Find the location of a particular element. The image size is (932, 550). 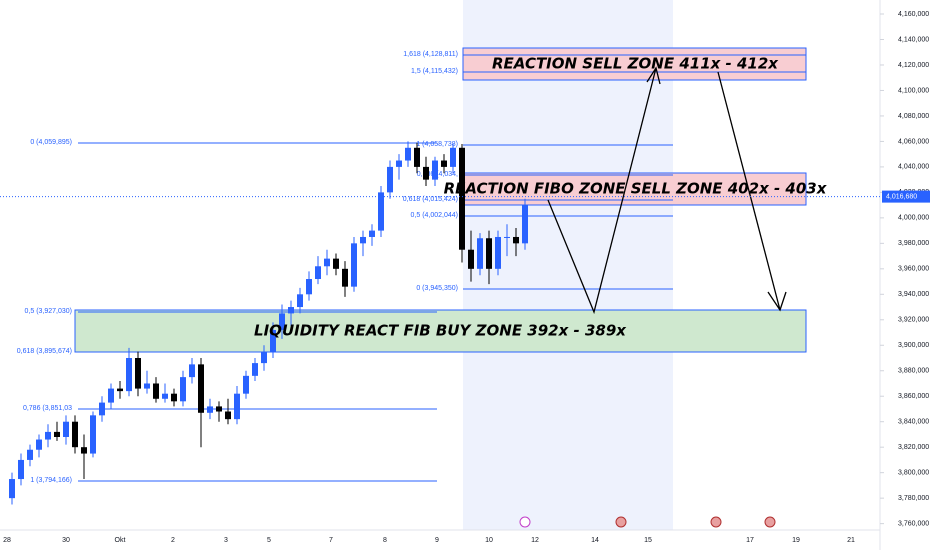

x-tick-label: 12 is located at coordinates (535, 540).